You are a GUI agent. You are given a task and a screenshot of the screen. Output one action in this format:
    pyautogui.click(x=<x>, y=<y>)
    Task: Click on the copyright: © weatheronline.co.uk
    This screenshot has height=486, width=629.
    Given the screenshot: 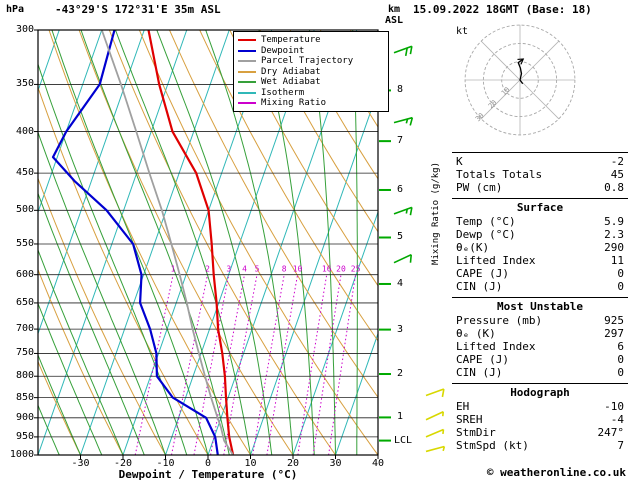 What is the action you would take?
    pyautogui.click(x=556, y=472)
    